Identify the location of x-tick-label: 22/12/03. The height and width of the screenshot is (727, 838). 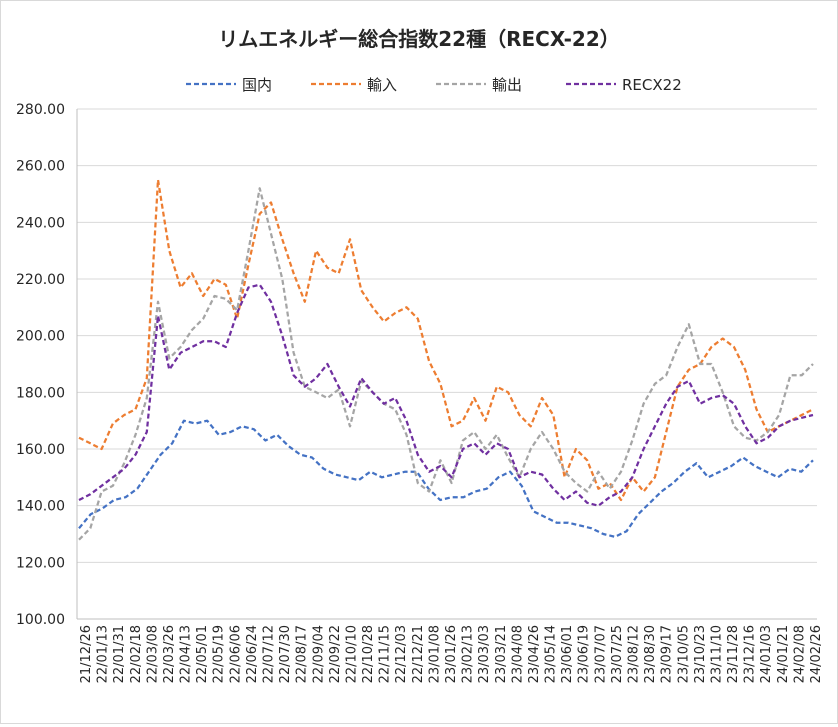
(401, 654).